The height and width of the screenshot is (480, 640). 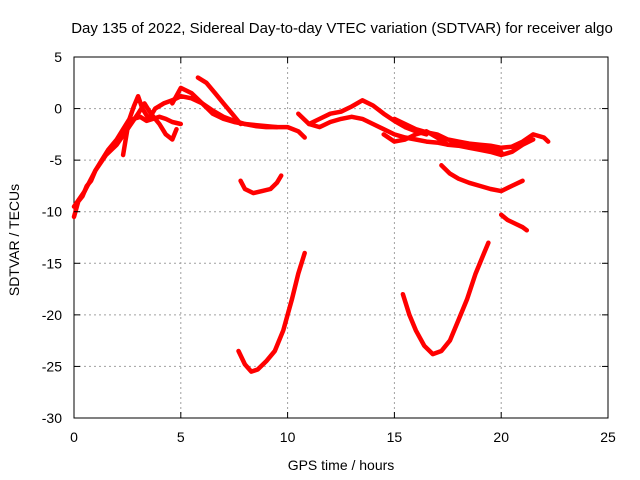 I want to click on x-axis-label: GPS time / hours, so click(x=341, y=465).